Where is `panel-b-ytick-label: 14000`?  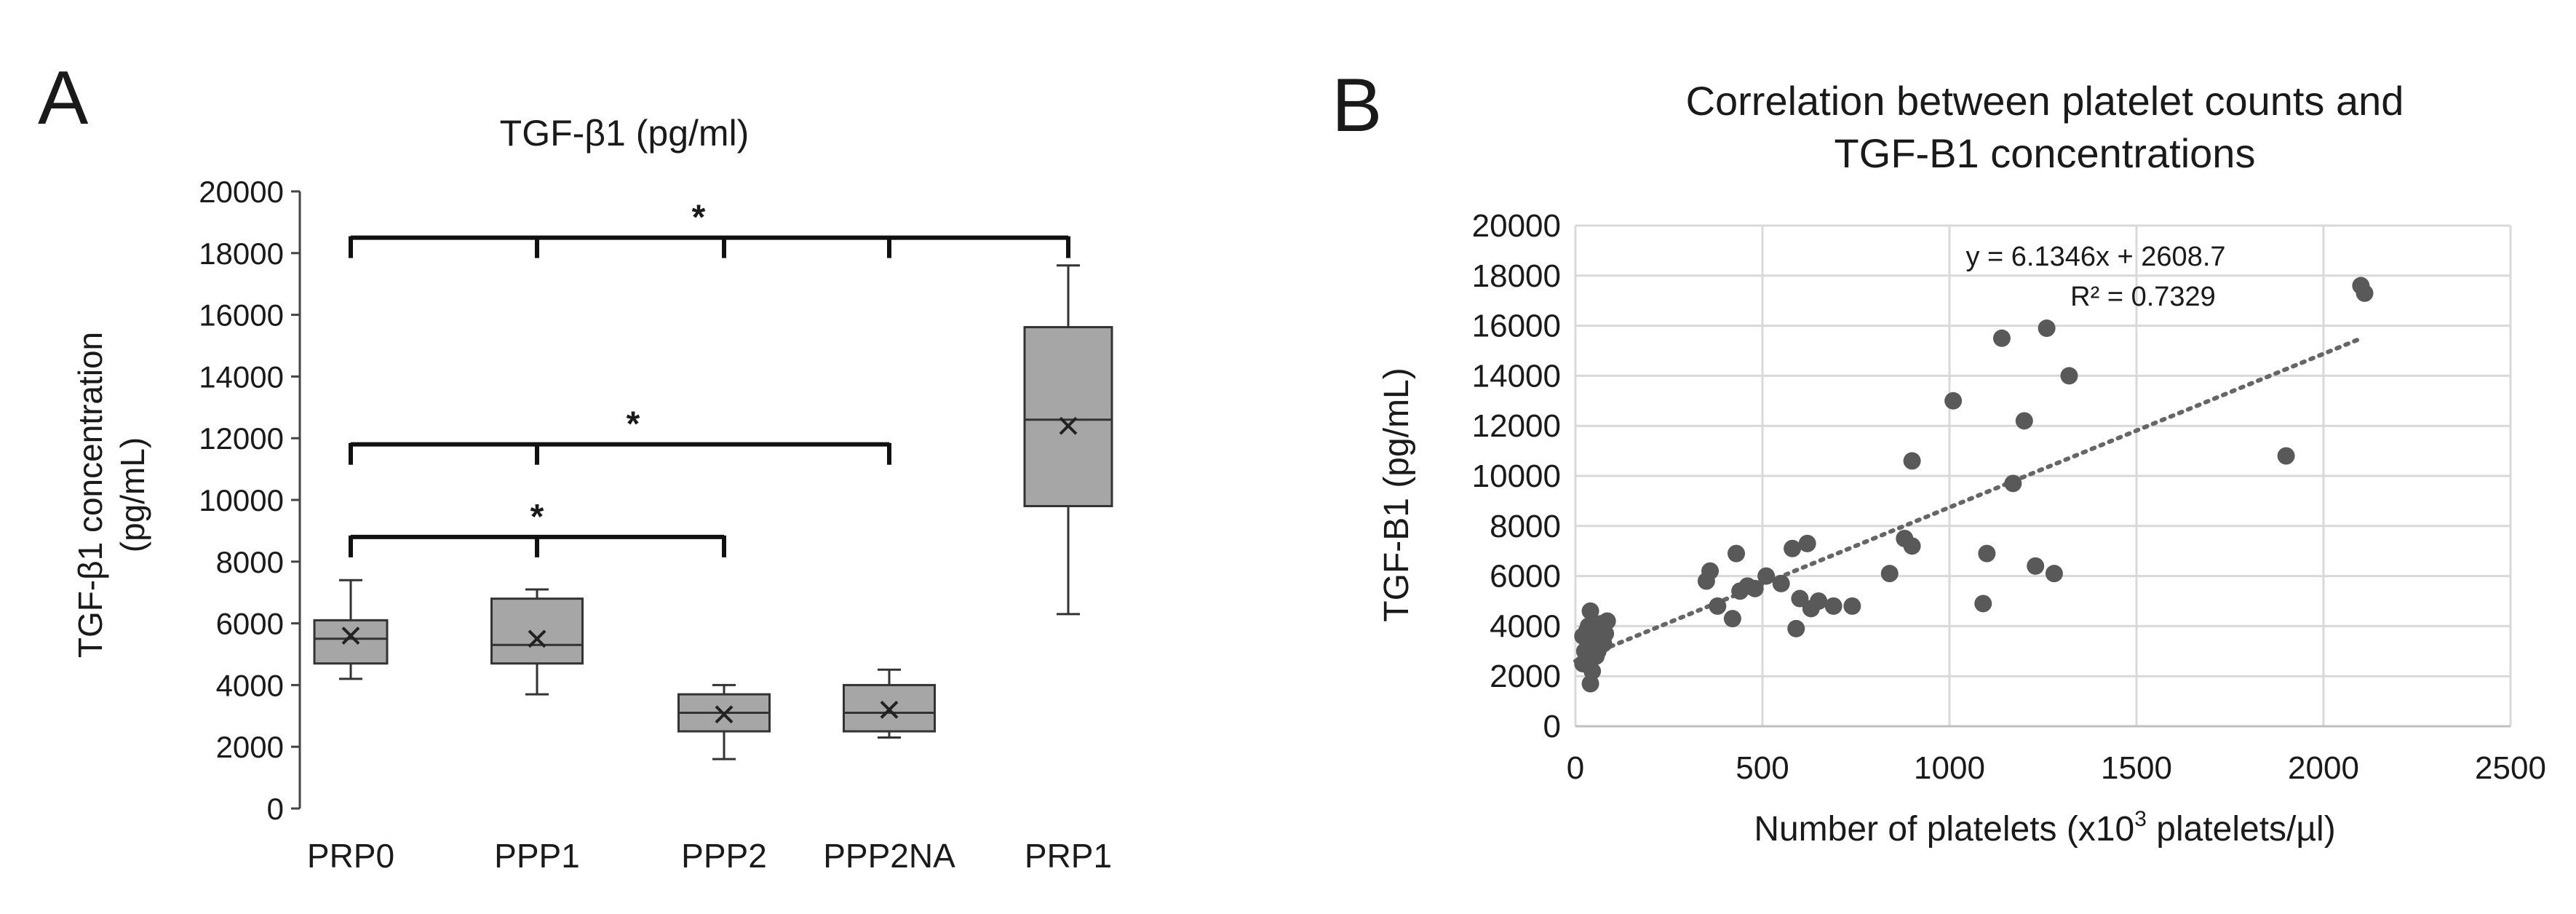
panel-b-ytick-label: 14000 is located at coordinates (1517, 376).